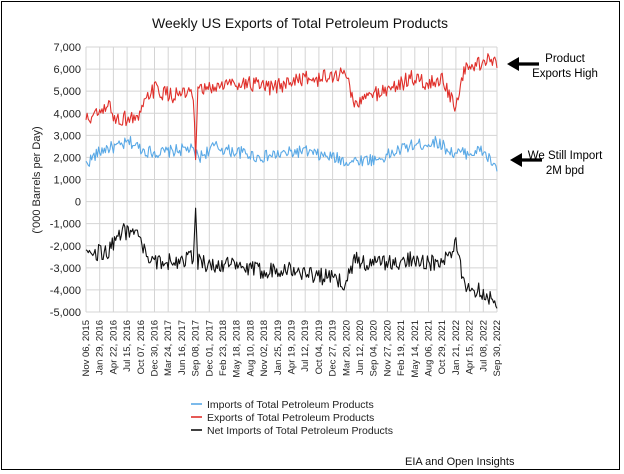  What do you see at coordinates (319, 347) in the screenshot?
I see `x-tick-label: Oct 04, 2019` at bounding box center [319, 347].